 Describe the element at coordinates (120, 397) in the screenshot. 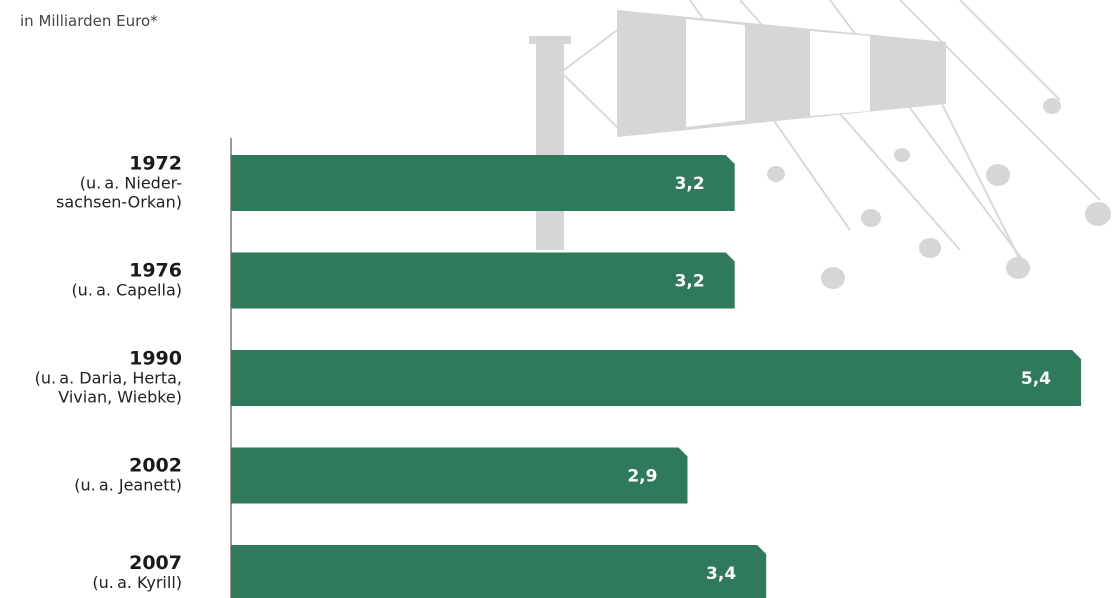

I see `category-description: Vivian, Wiebke)` at that location.